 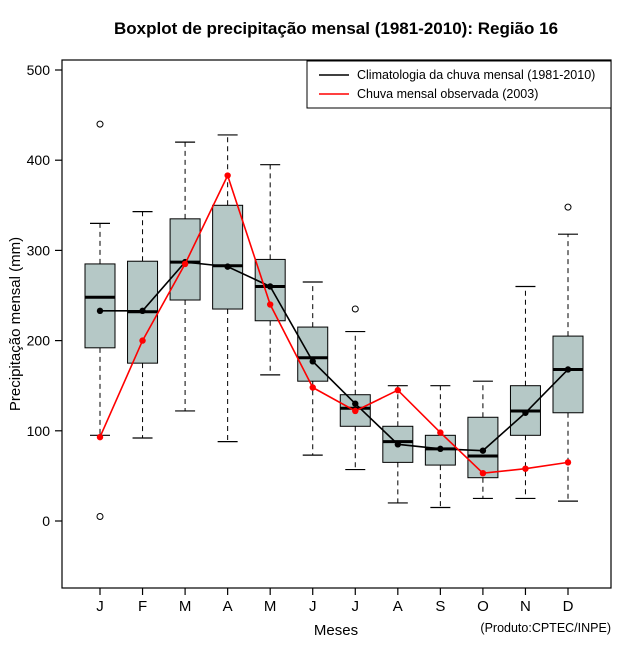 What do you see at coordinates (46, 521) in the screenshot?
I see `svg-text: 0` at bounding box center [46, 521].